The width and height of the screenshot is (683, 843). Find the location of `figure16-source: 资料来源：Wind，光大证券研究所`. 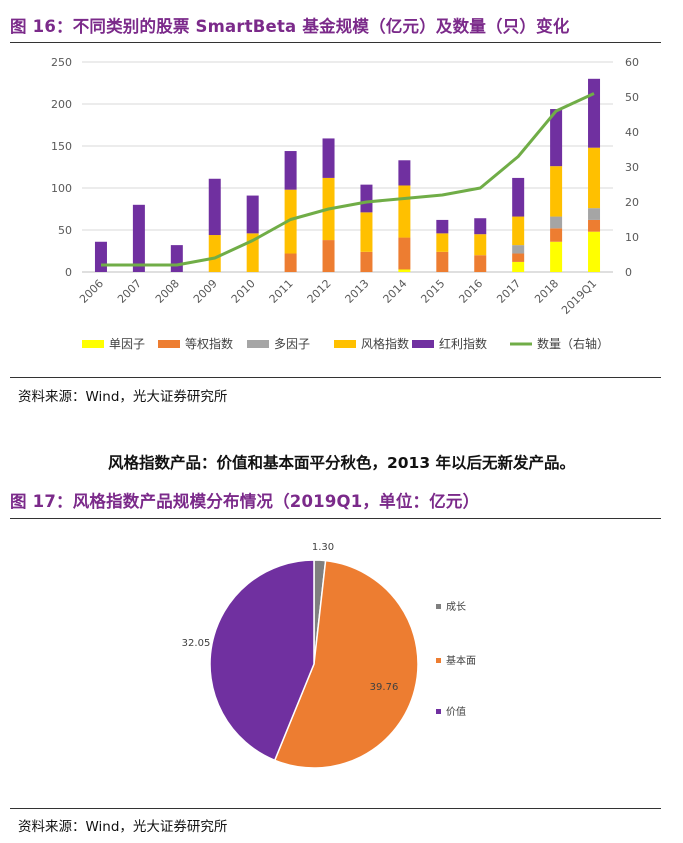

figure16-source: 资料来源：Wind，光大证券研究所 is located at coordinates (123, 397).